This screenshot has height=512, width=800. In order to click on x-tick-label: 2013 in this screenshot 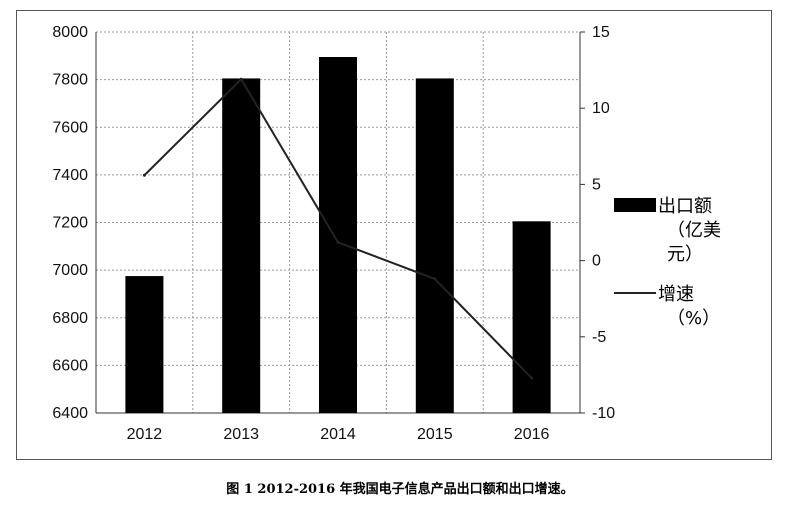, I will do `click(241, 434)`.